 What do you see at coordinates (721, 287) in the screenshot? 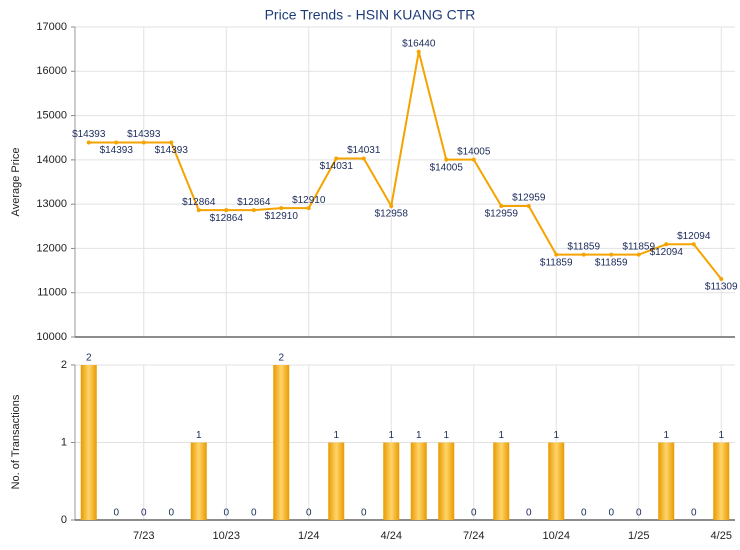
I see `data-label: $11309` at bounding box center [721, 287].